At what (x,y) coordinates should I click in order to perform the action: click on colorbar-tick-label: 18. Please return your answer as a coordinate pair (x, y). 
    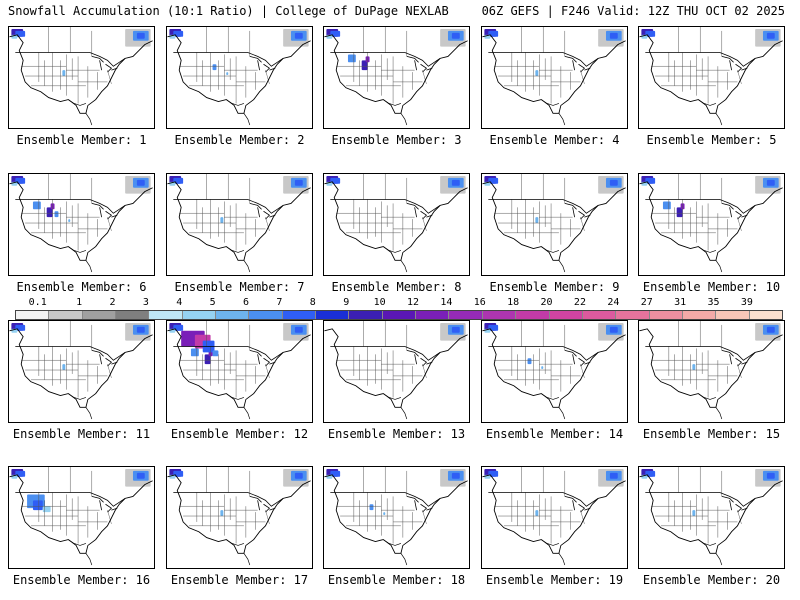
    Looking at the image, I should click on (513, 302).